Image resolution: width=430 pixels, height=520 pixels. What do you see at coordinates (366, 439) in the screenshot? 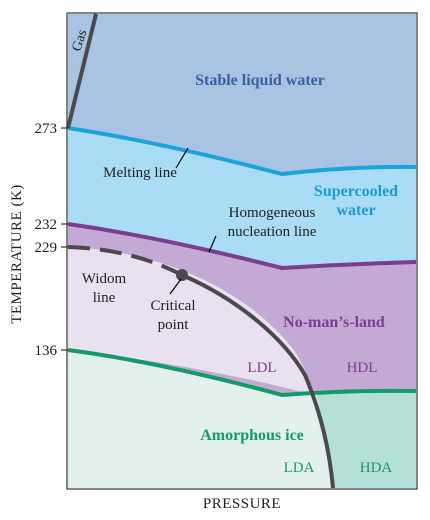
I see `hda-region` at bounding box center [366, 439].